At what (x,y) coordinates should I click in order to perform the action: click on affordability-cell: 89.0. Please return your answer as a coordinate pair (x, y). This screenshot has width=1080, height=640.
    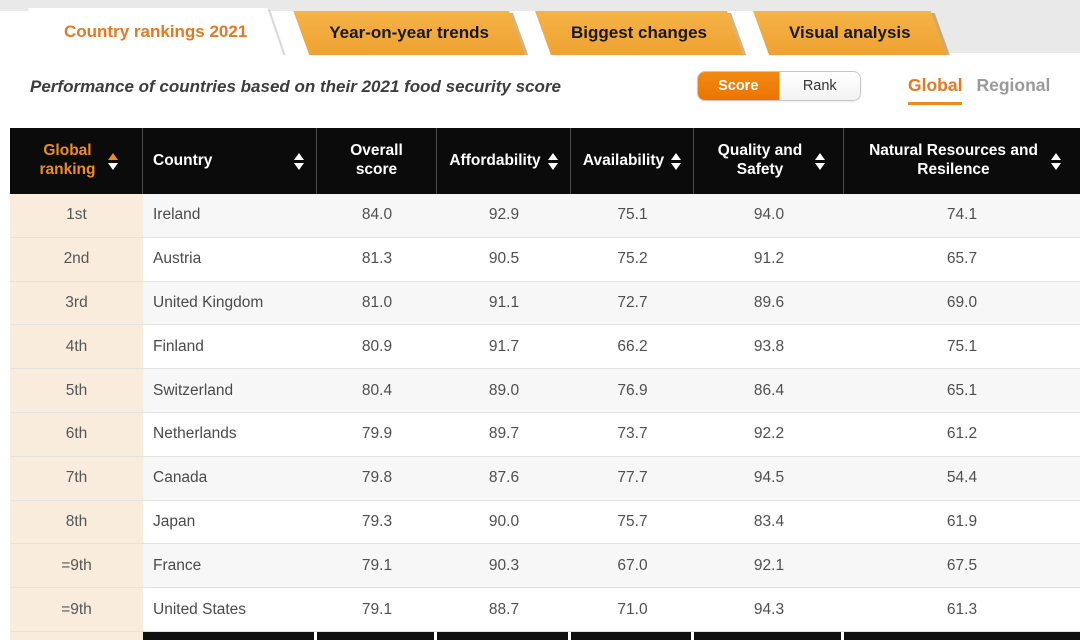
    Looking at the image, I should click on (504, 390).